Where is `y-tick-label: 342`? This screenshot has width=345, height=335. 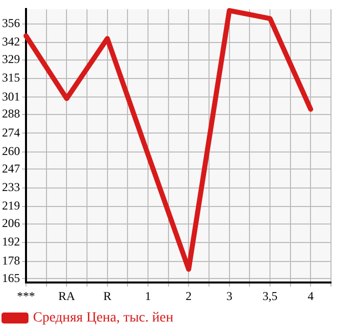 y-tick-label: 342 is located at coordinates (11, 41).